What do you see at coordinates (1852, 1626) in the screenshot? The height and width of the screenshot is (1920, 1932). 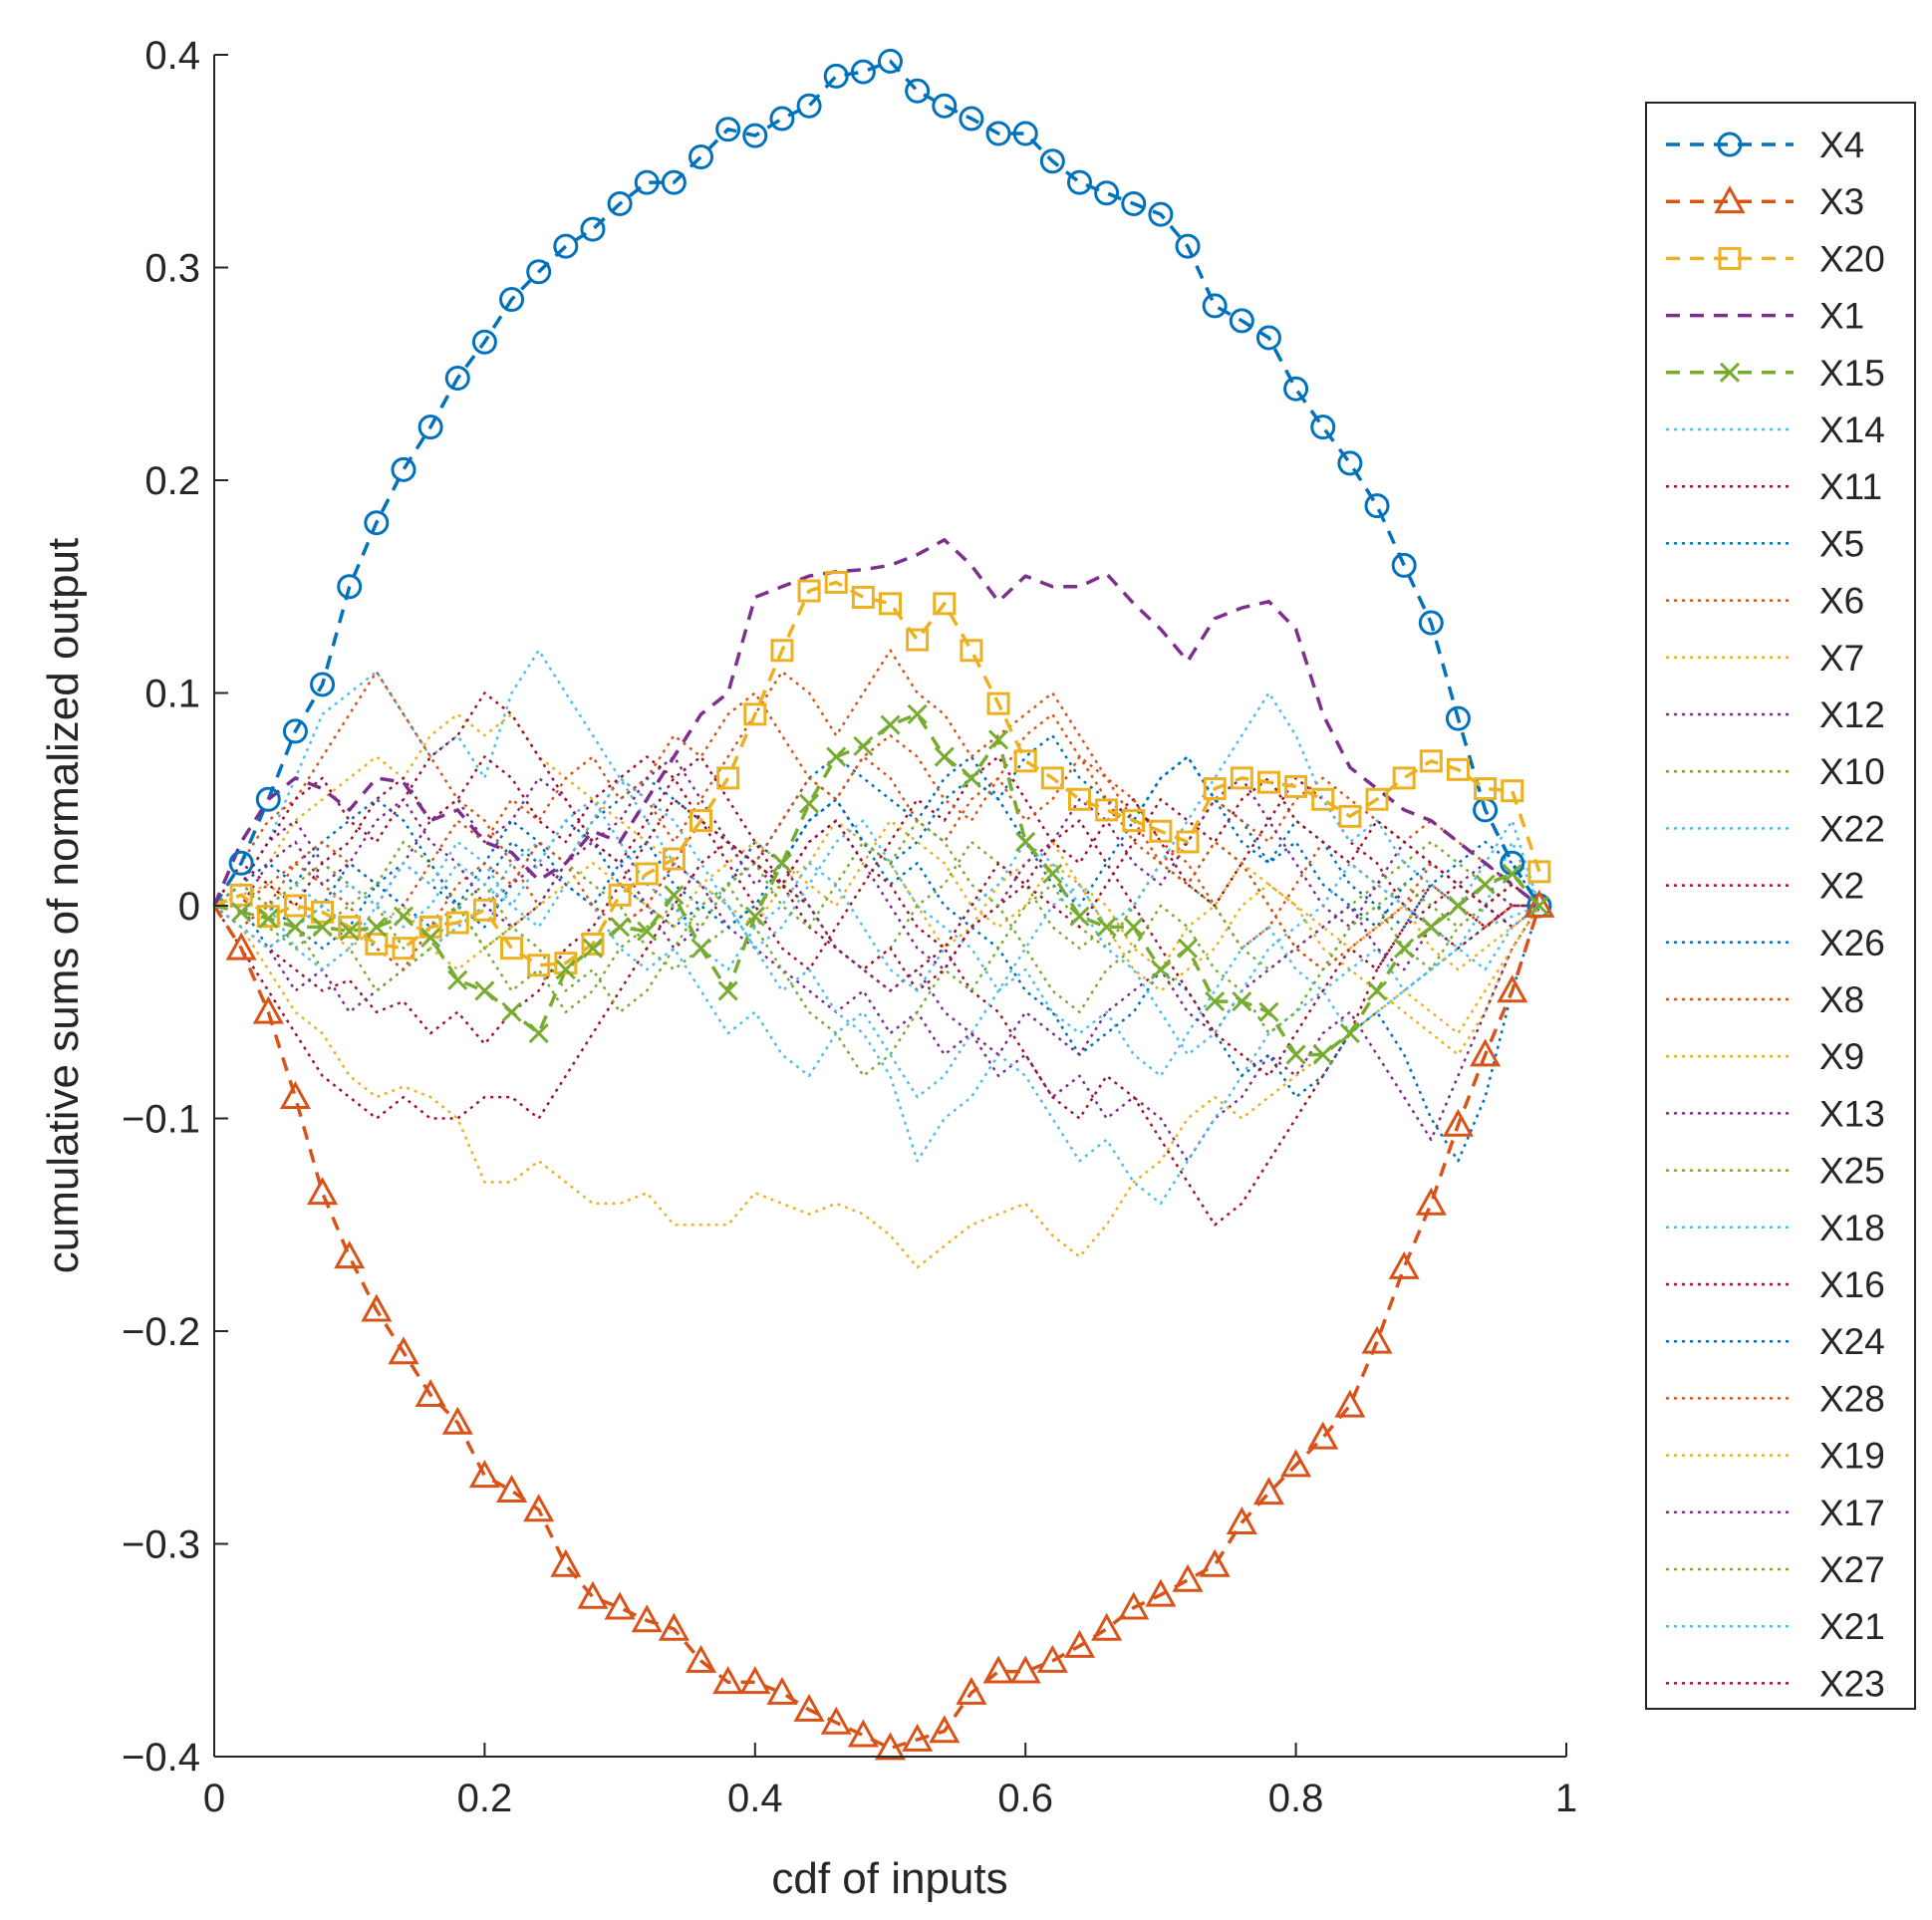 I see `legend-label: X21` at bounding box center [1852, 1626].